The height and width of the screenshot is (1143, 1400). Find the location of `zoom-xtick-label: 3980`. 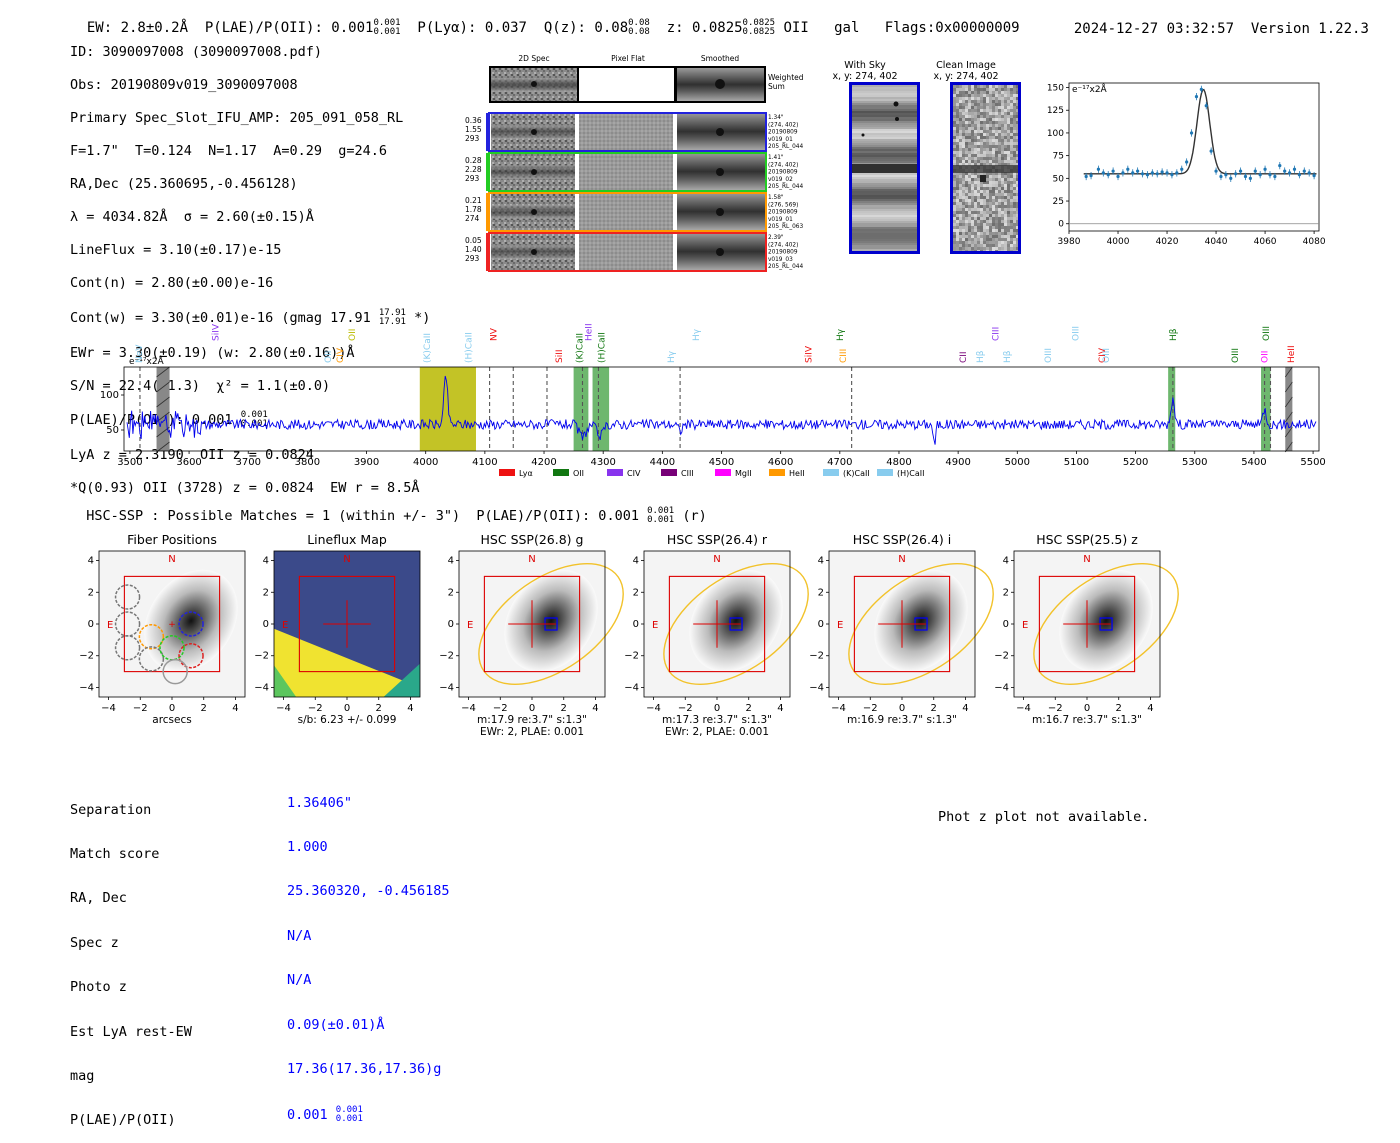

zoom-xtick-label: 3980 is located at coordinates (1069, 242).